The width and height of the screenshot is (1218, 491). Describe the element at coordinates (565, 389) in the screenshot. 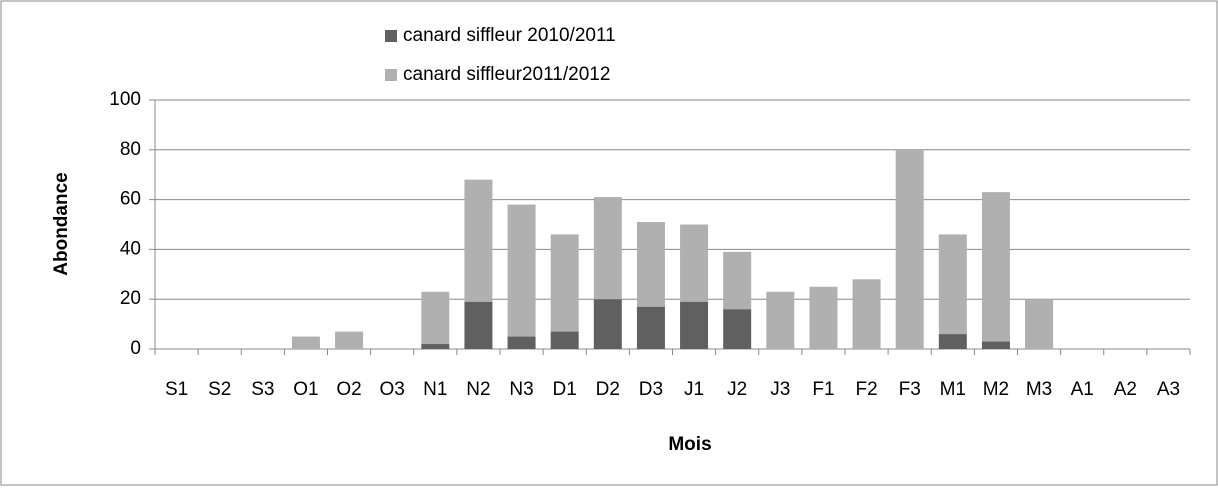

I see `x-tick-label: D1` at that location.